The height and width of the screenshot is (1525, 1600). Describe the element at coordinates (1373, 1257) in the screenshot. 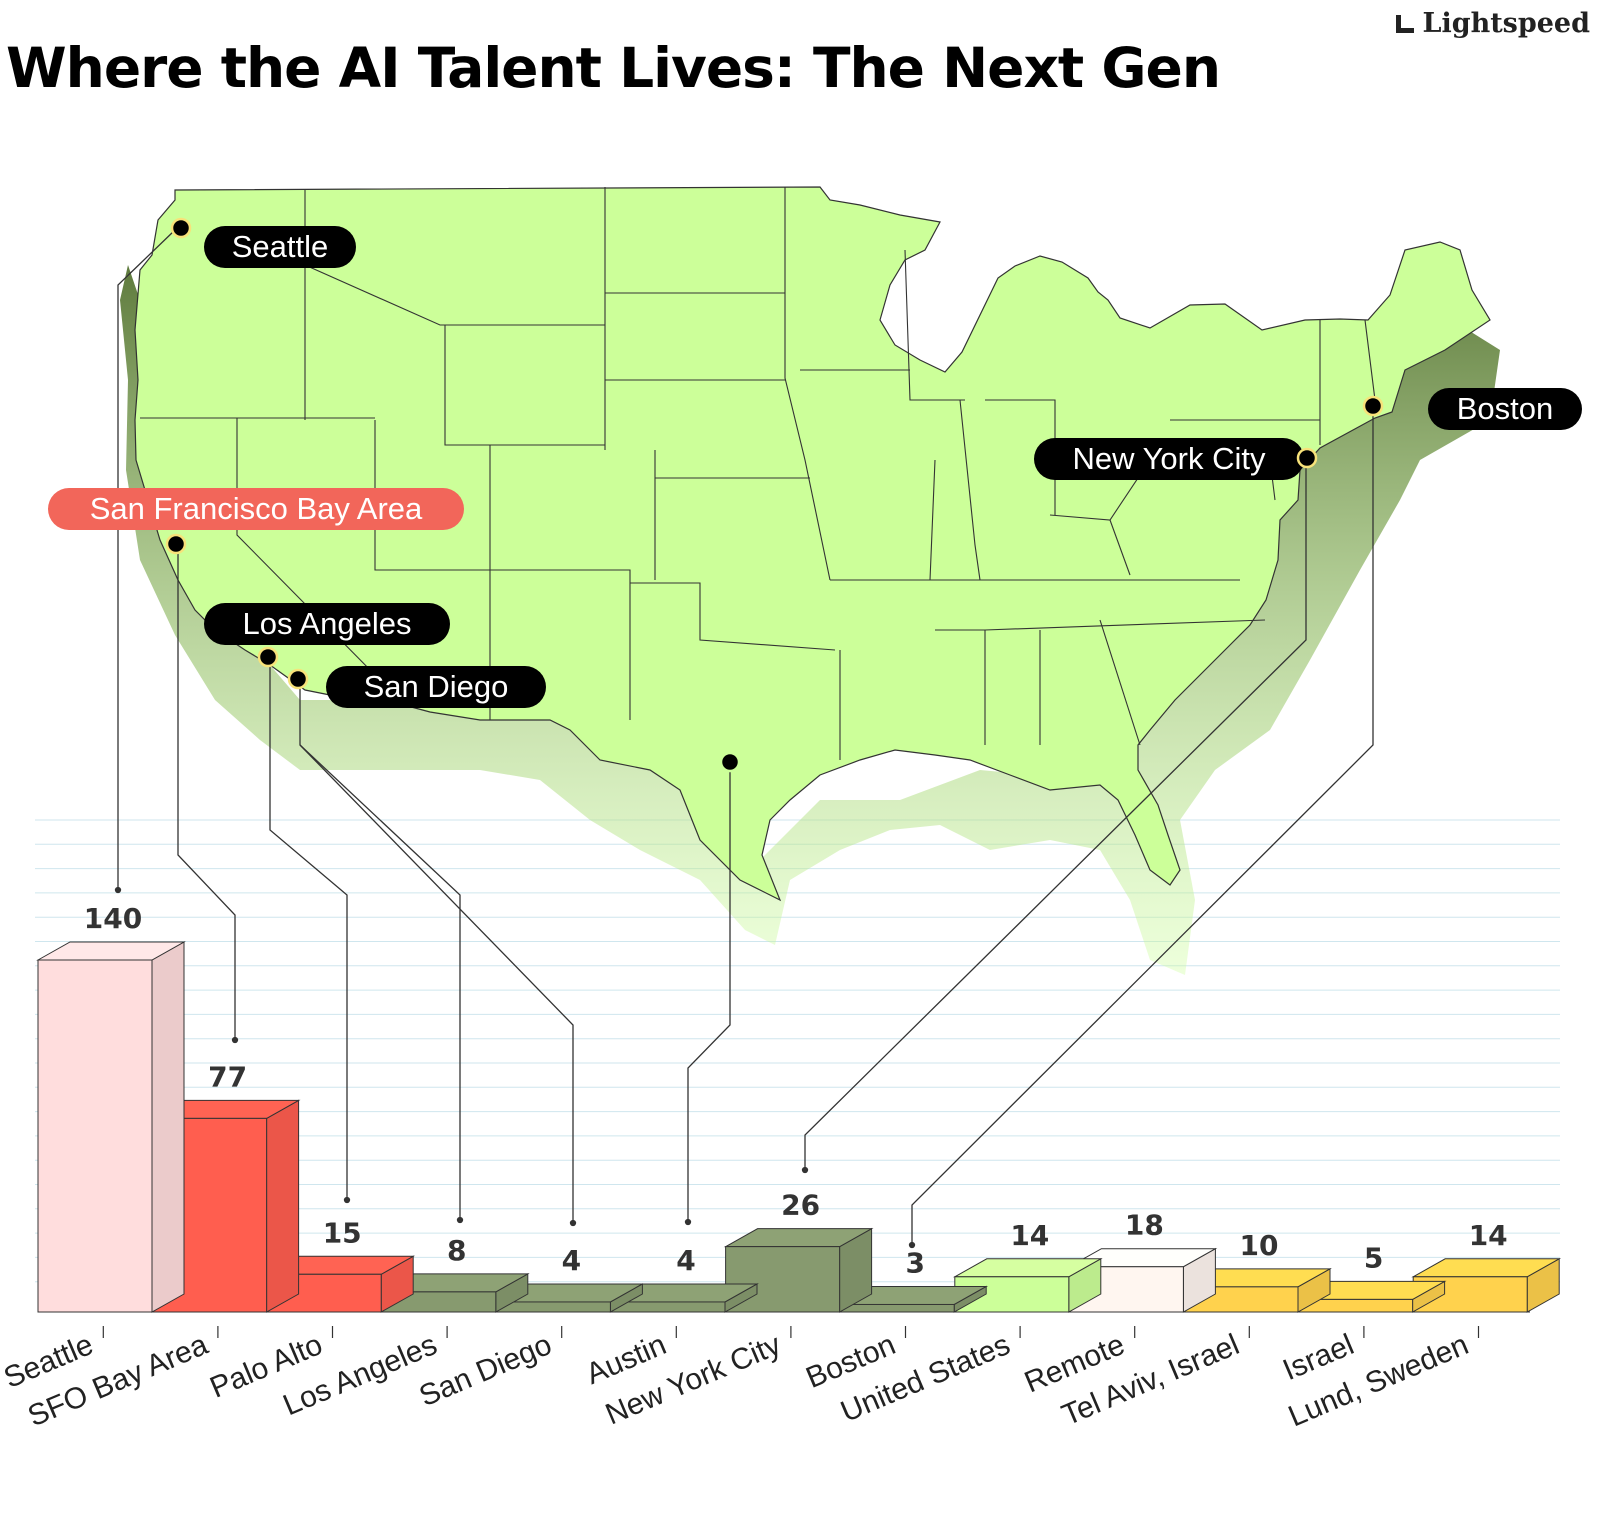

I see `value-label-israel: 5` at that location.